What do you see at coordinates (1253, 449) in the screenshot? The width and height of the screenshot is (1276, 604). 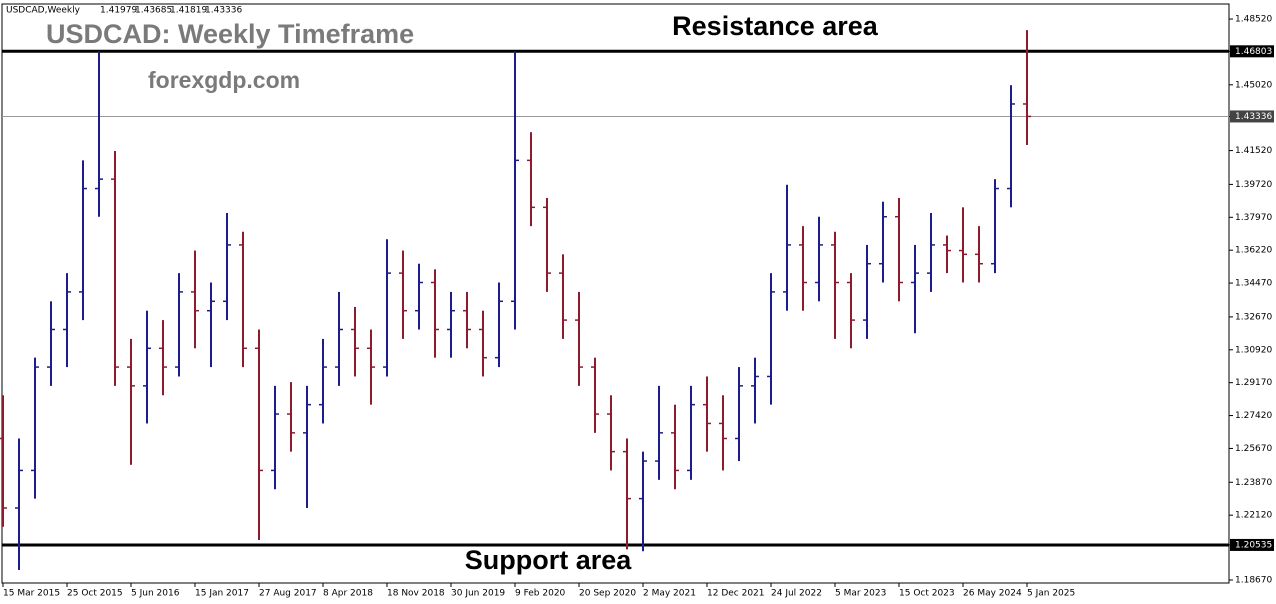 I see `y-tick-label: 1.25670` at bounding box center [1253, 449].